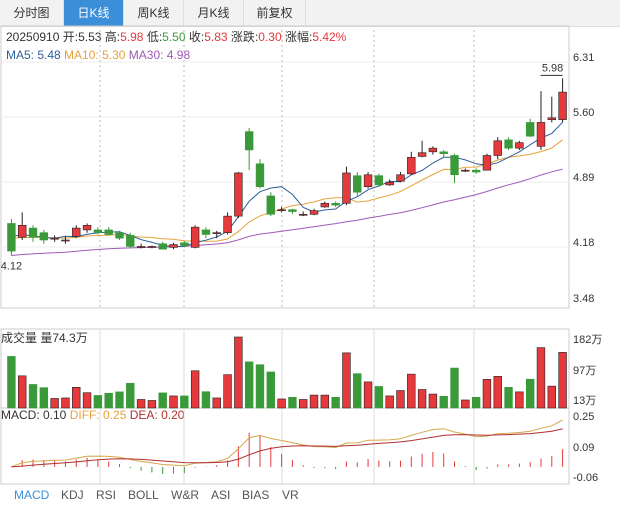  What do you see at coordinates (588, 340) in the screenshot?
I see `volume-tick: 182万` at bounding box center [588, 340].